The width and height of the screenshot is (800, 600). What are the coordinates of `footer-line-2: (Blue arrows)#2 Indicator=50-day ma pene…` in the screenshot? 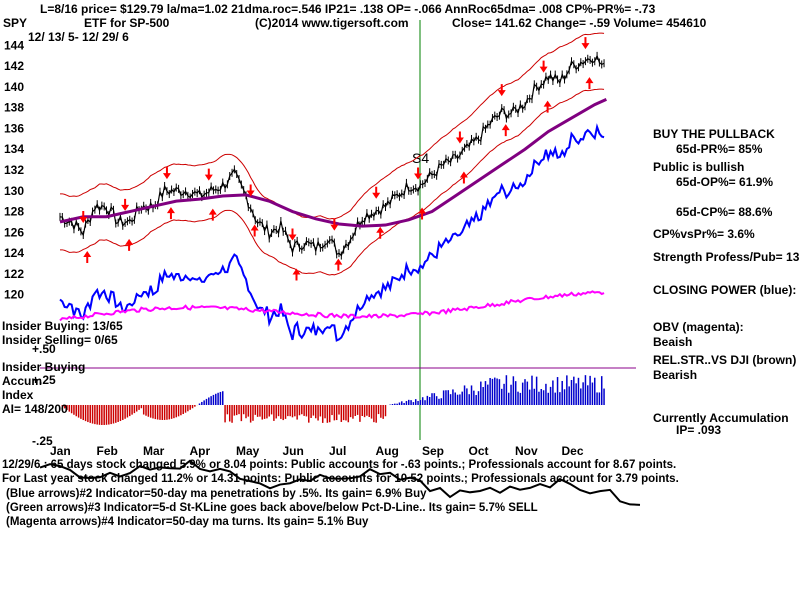 It's located at (216, 494).